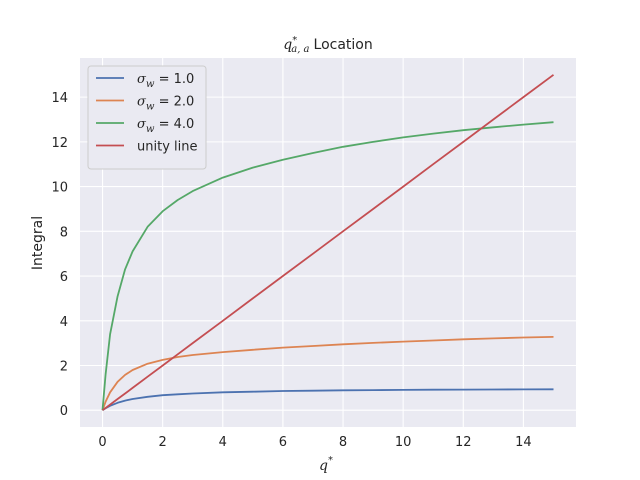  Describe the element at coordinates (326, 464) in the screenshot. I see `x-axis-label: q*` at that location.